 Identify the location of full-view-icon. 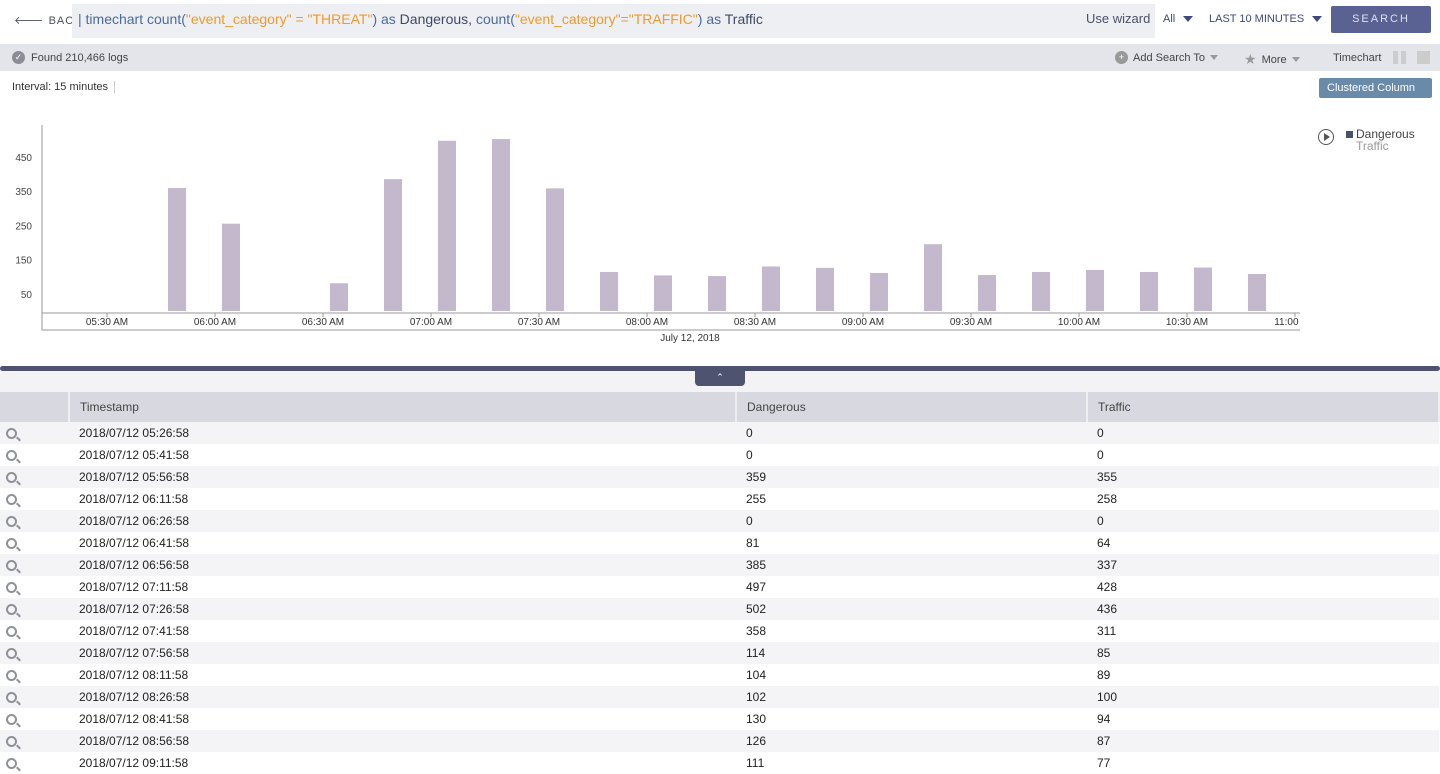
(1423, 57).